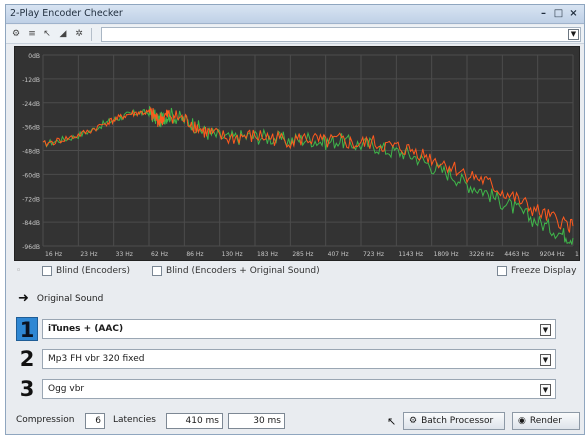  Describe the element at coordinates (31, 175) in the screenshot. I see `y-tick-label: -60dB` at that location.